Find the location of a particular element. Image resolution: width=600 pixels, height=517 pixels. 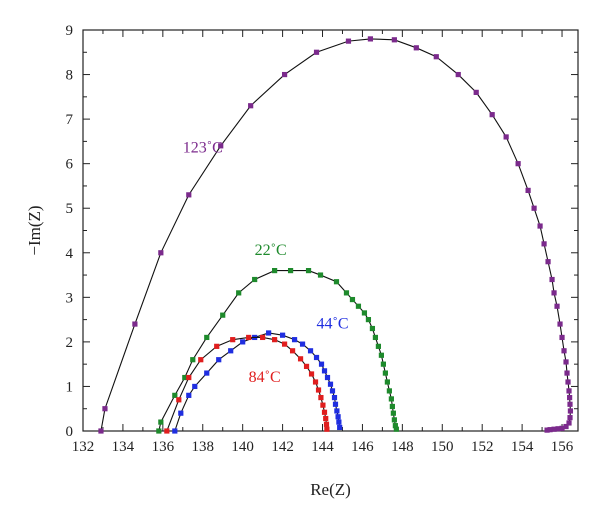

series-label: 123˚C is located at coordinates (203, 148).